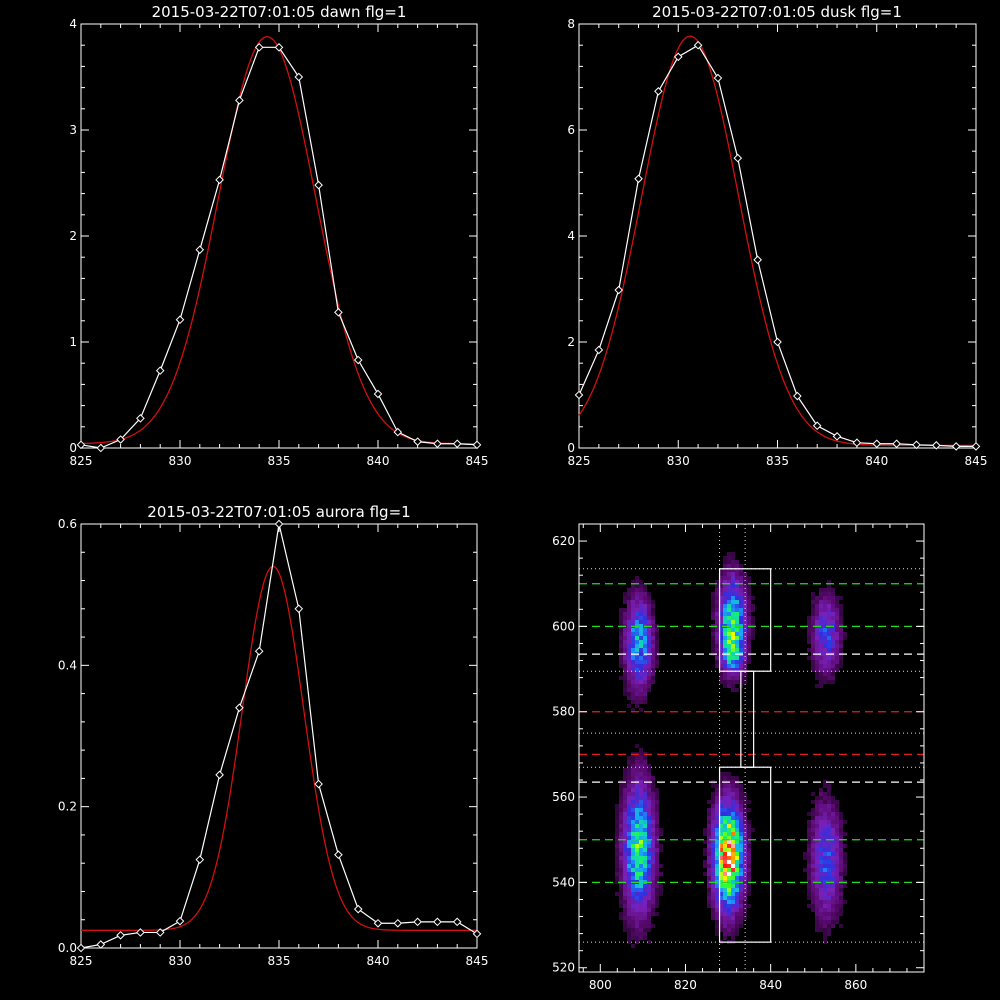 Image resolution: width=1000 pixels, height=1000 pixels. What do you see at coordinates (685, 985) in the screenshot?
I see `x-tick-label: 820` at bounding box center [685, 985].